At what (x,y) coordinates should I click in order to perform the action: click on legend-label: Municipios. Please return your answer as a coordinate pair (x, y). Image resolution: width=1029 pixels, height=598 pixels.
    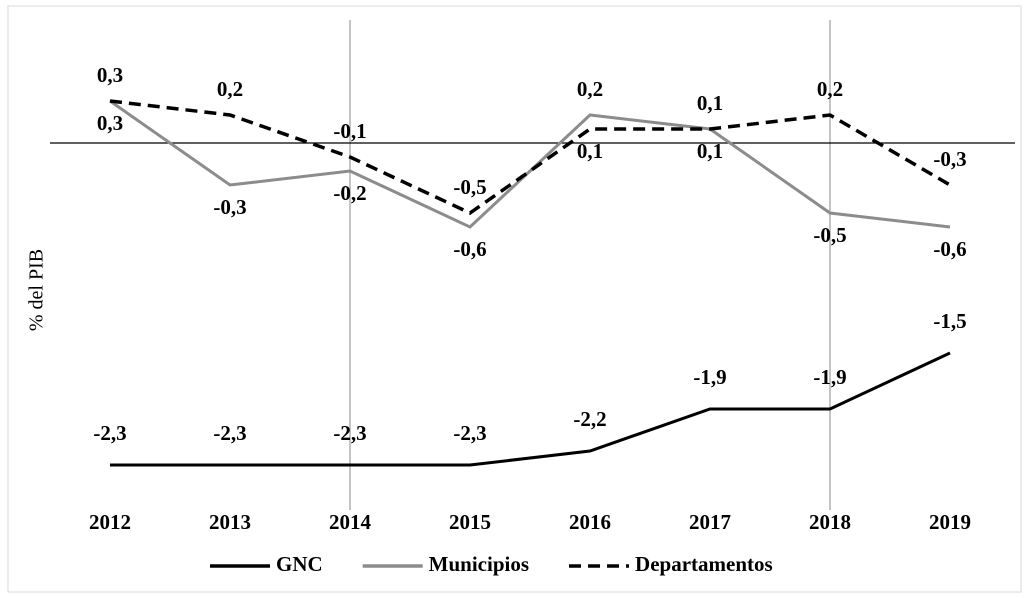
    Looking at the image, I should click on (479, 564).